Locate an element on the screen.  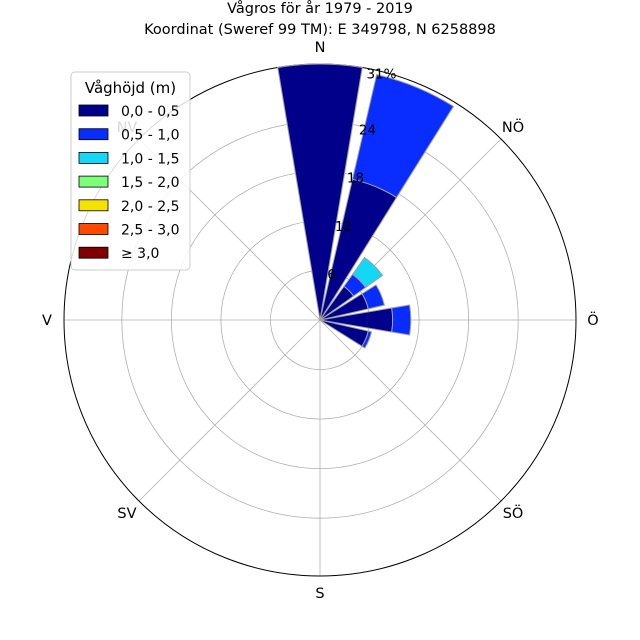
legend-label: ≥ 3,0 is located at coordinates (140, 254).